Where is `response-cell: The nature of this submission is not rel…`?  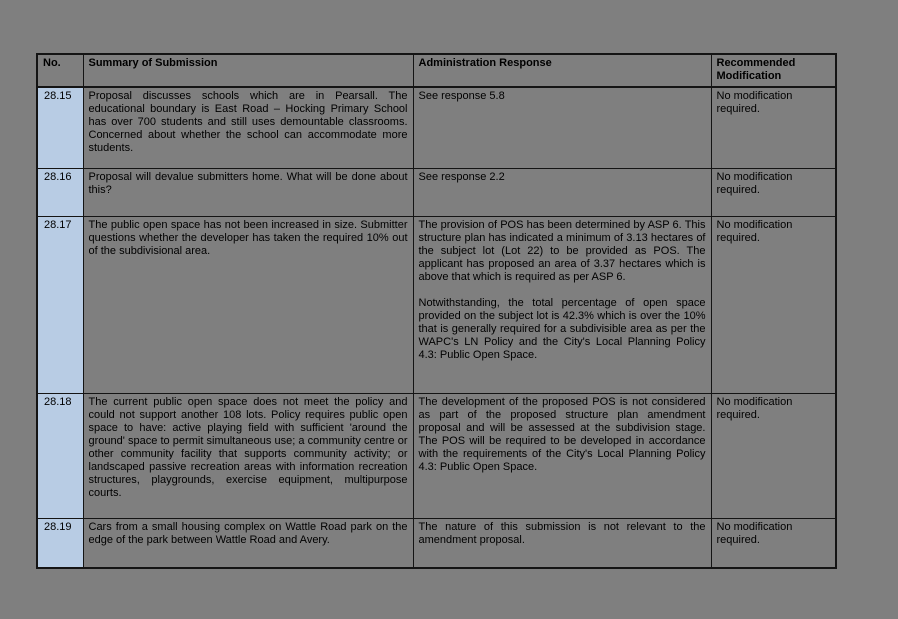
response-cell: The nature of this submission is not rel… is located at coordinates (562, 543).